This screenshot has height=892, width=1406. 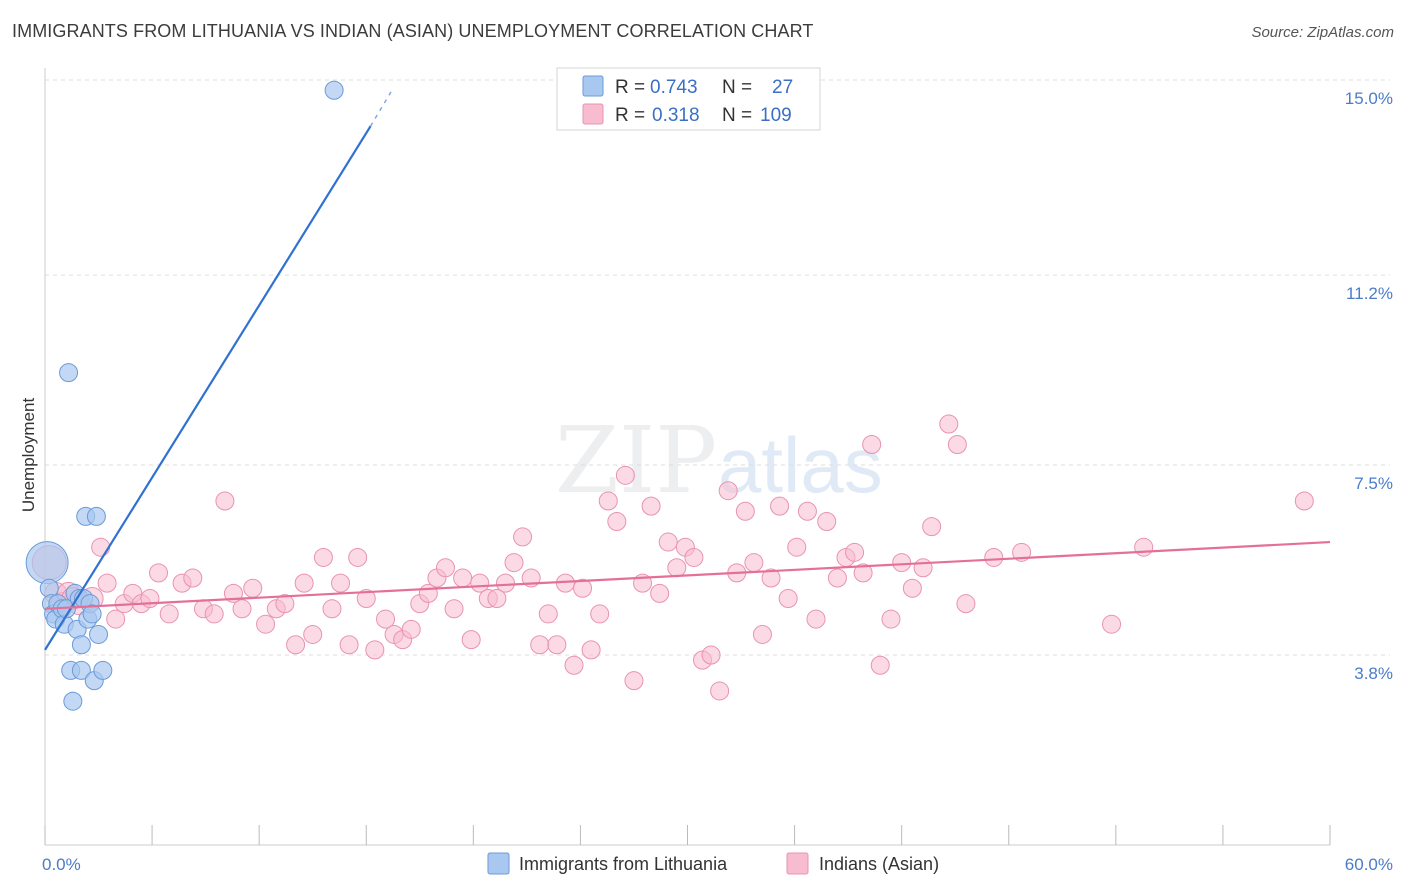 What do you see at coordinates (676, 115) in the screenshot?
I see `legend-r-indians: 0.318` at bounding box center [676, 115].